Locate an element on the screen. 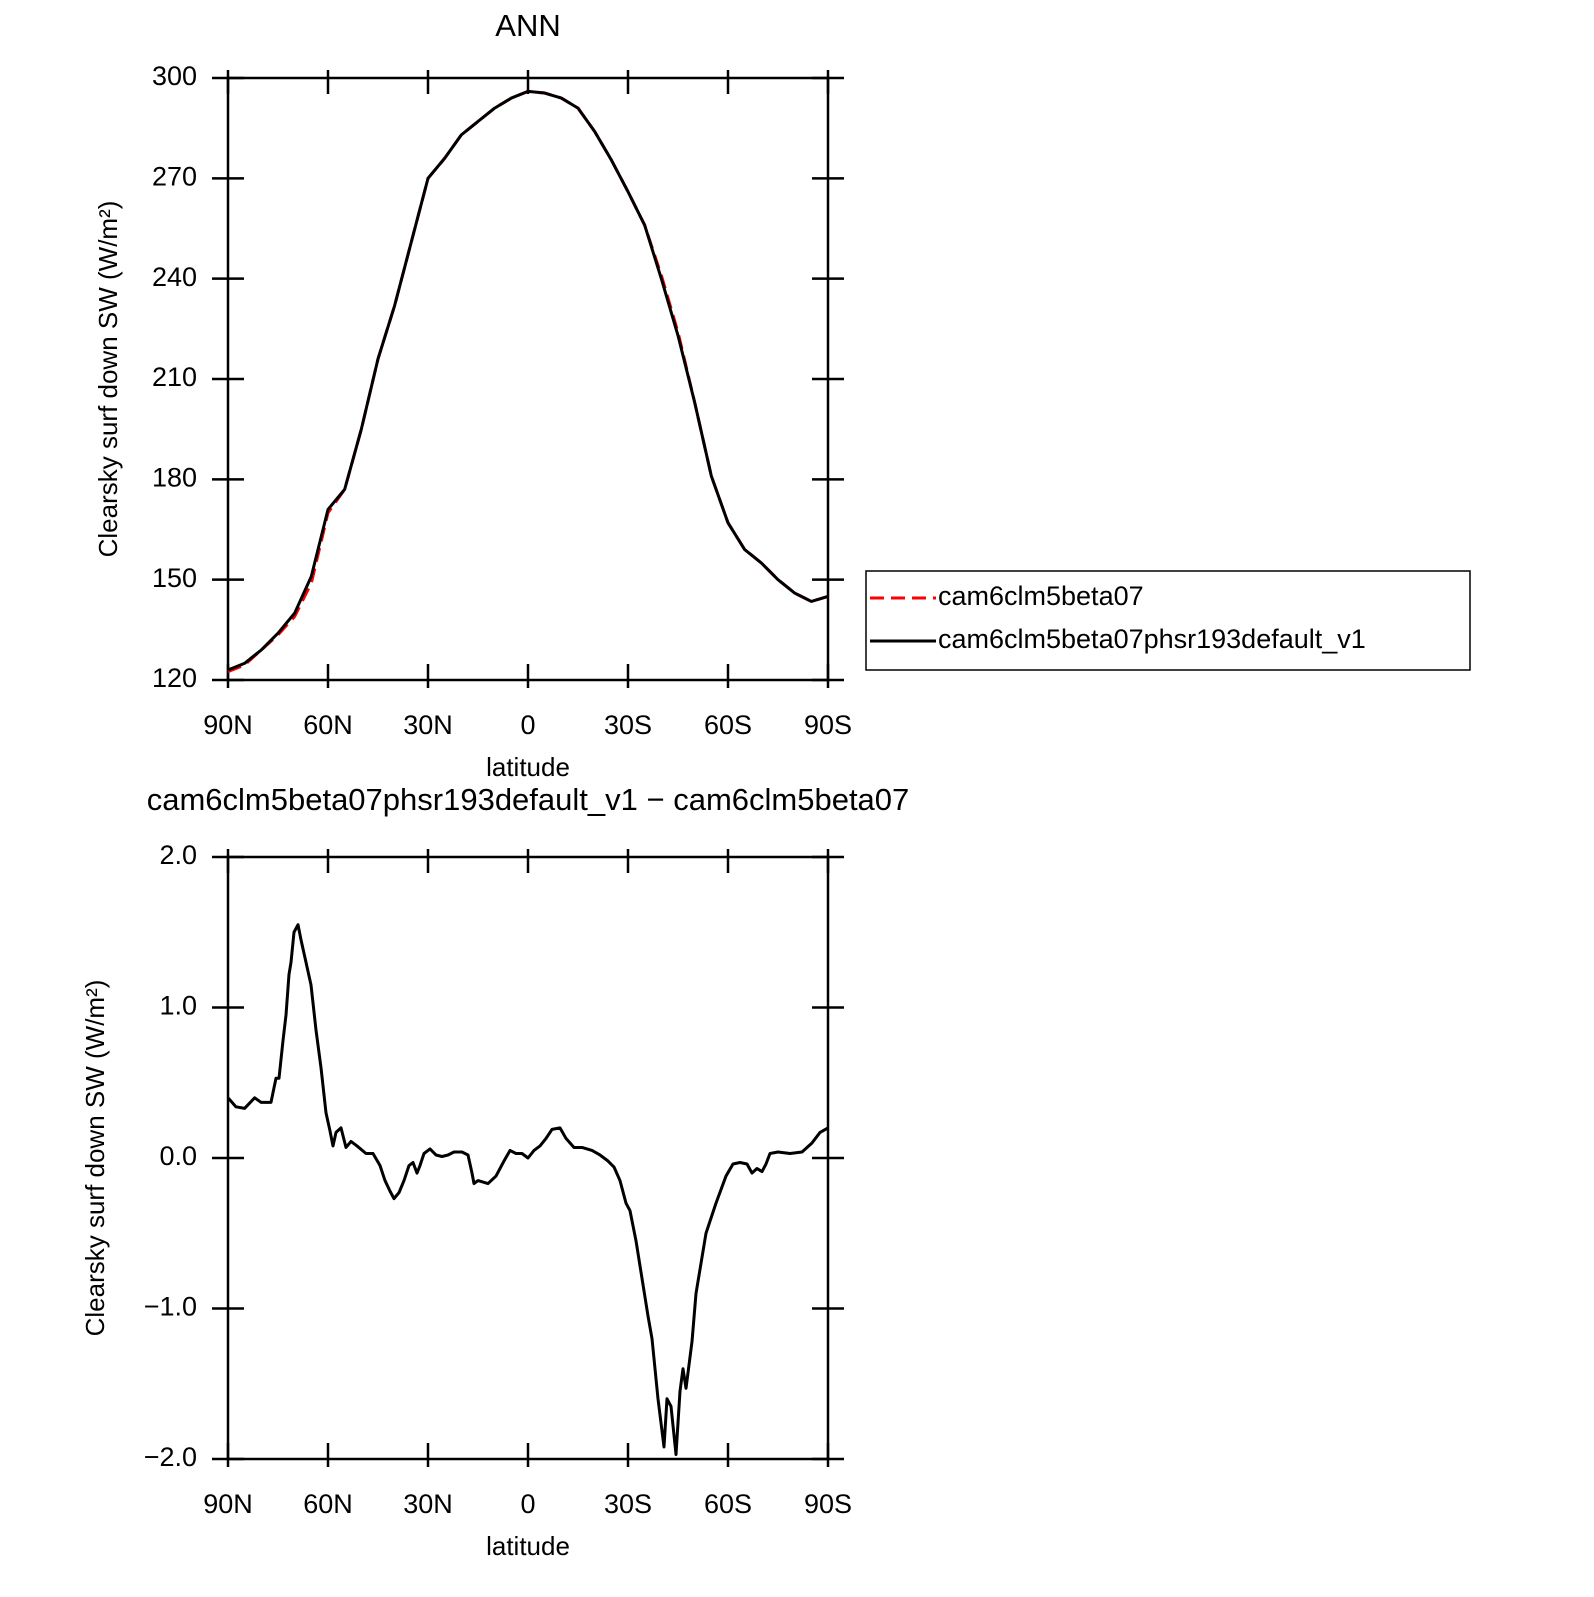 The height and width of the screenshot is (1597, 1594). y-tick-label: 240 is located at coordinates (174, 277).